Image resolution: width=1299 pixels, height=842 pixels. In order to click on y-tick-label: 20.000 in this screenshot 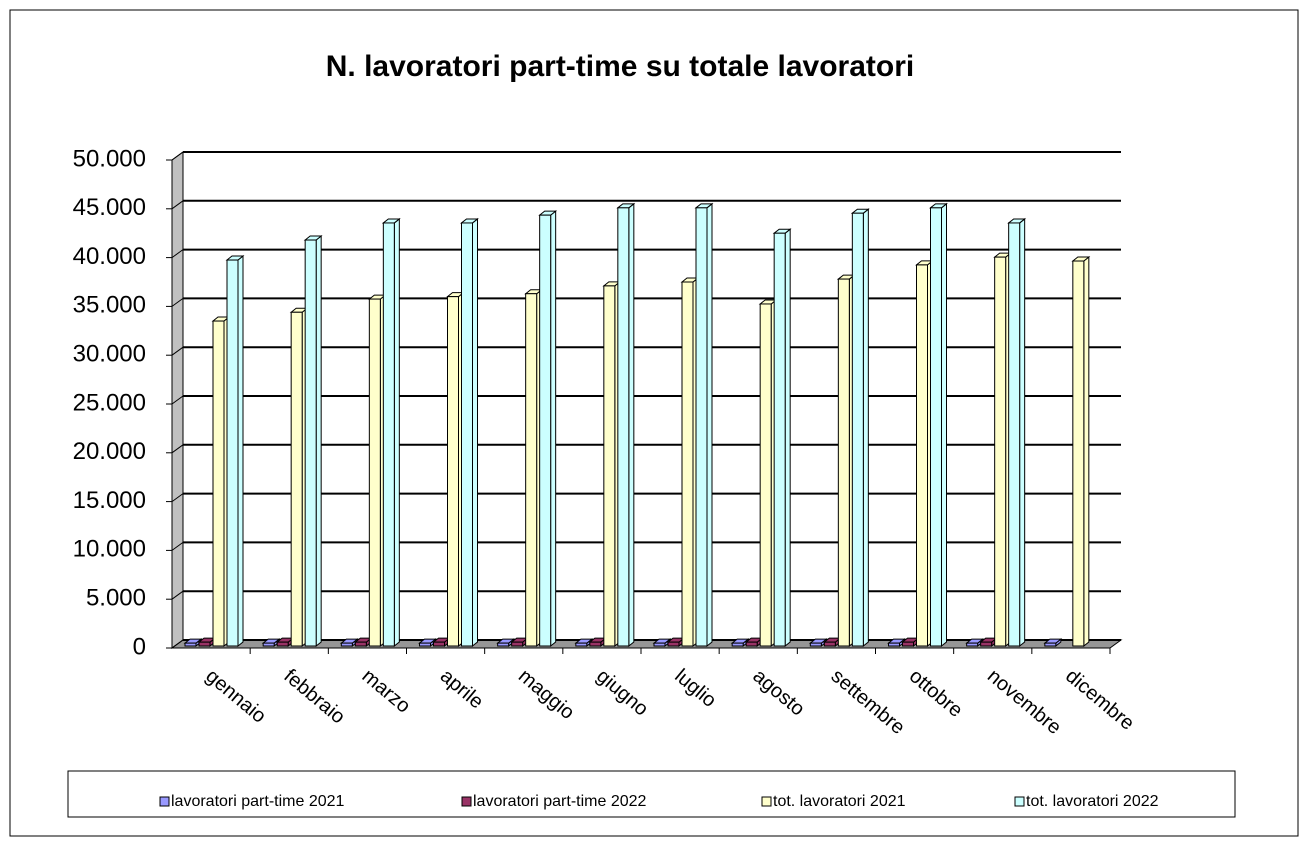, I will do `click(109, 451)`.